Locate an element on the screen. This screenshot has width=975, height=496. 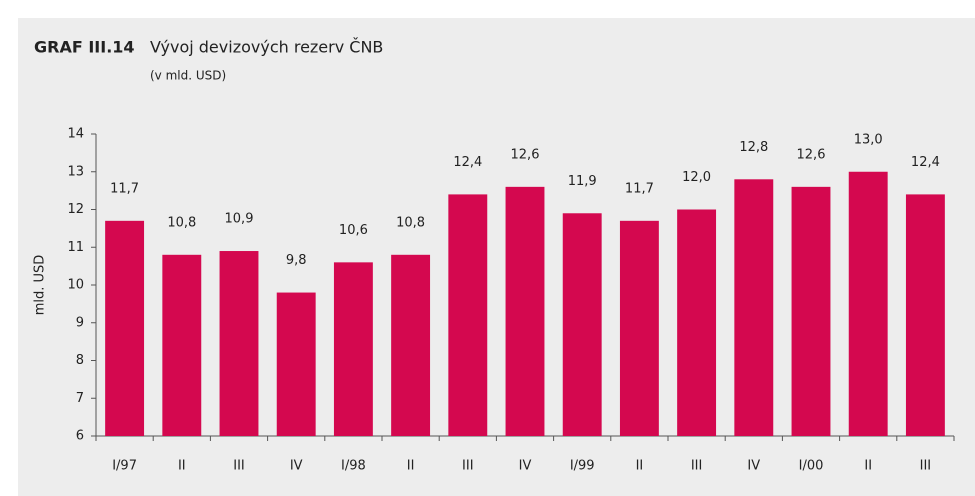
x-tick-label: I/99 is located at coordinates (582, 466).